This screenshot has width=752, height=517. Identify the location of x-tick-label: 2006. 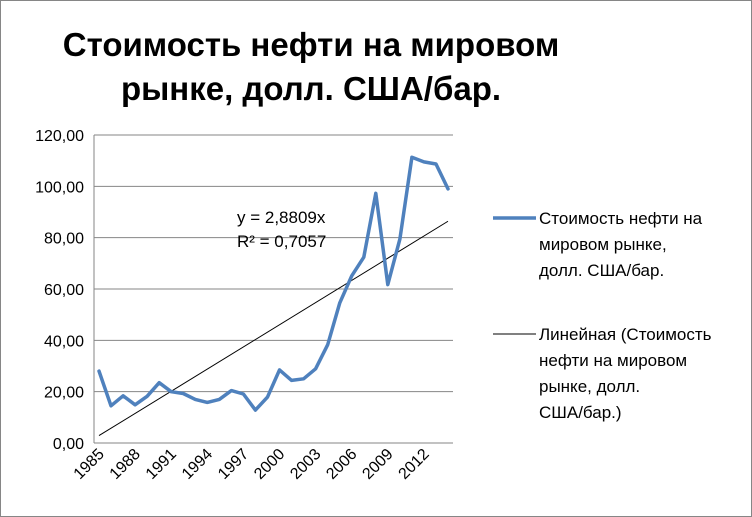
(341, 464).